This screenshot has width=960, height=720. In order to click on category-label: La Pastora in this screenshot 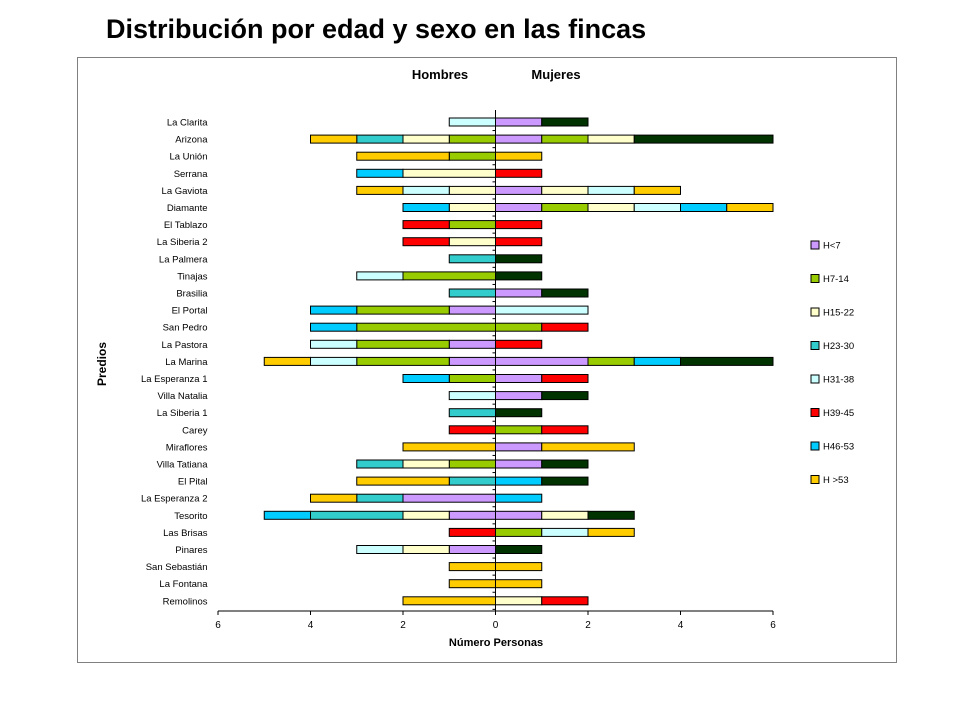, I will do `click(185, 345)`.